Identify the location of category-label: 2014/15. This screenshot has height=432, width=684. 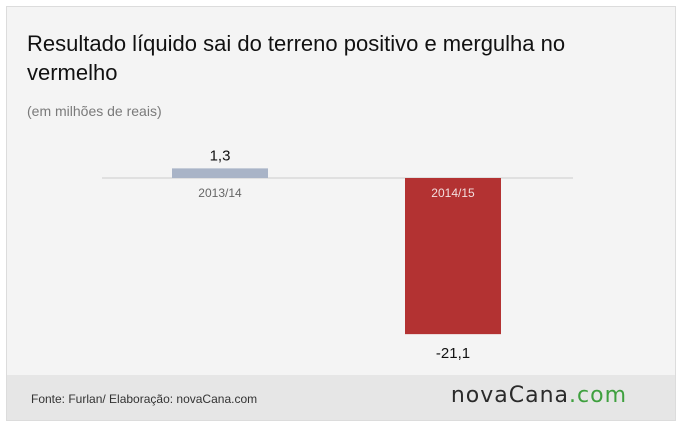
(453, 193).